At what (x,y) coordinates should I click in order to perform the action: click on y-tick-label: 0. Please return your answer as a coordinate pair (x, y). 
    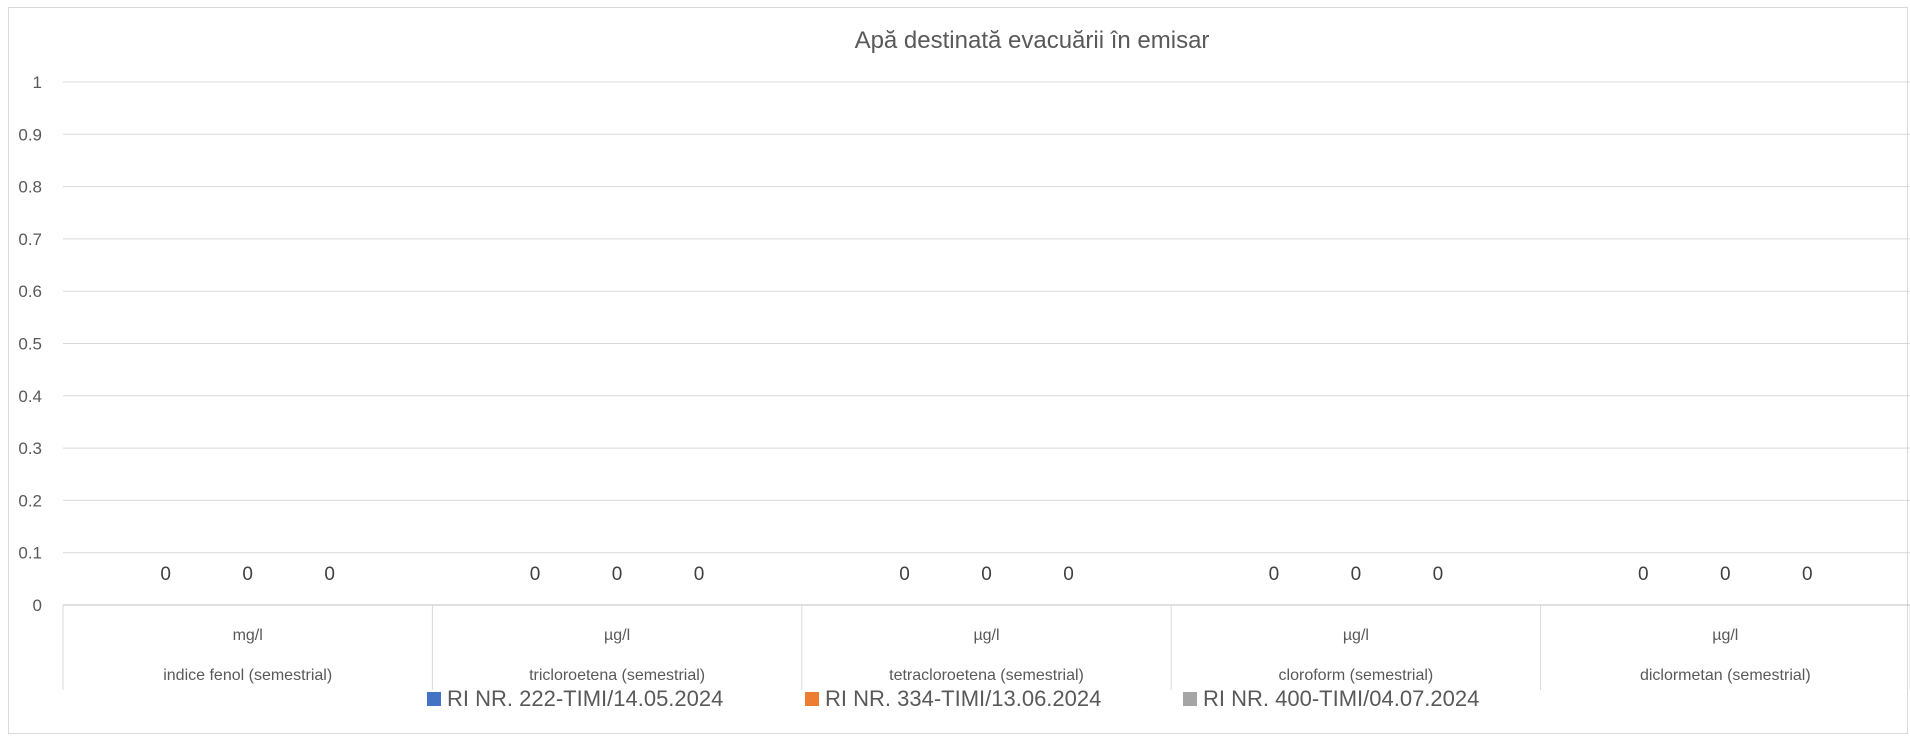
    Looking at the image, I should click on (37, 605).